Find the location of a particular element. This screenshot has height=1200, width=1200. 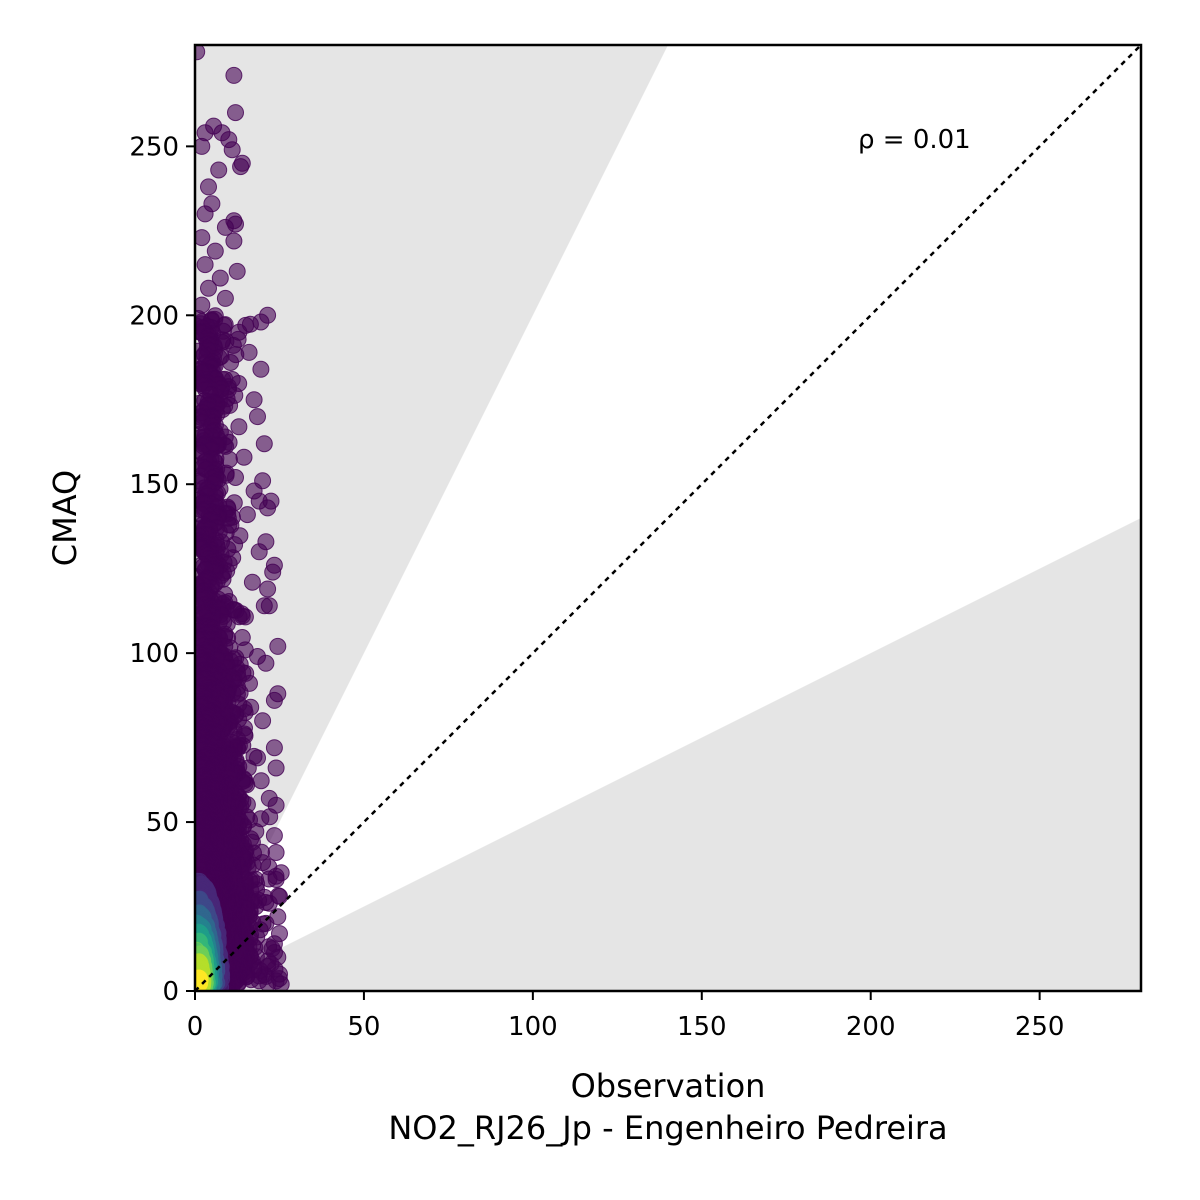

y-tick-label: 100 is located at coordinates (154, 654).